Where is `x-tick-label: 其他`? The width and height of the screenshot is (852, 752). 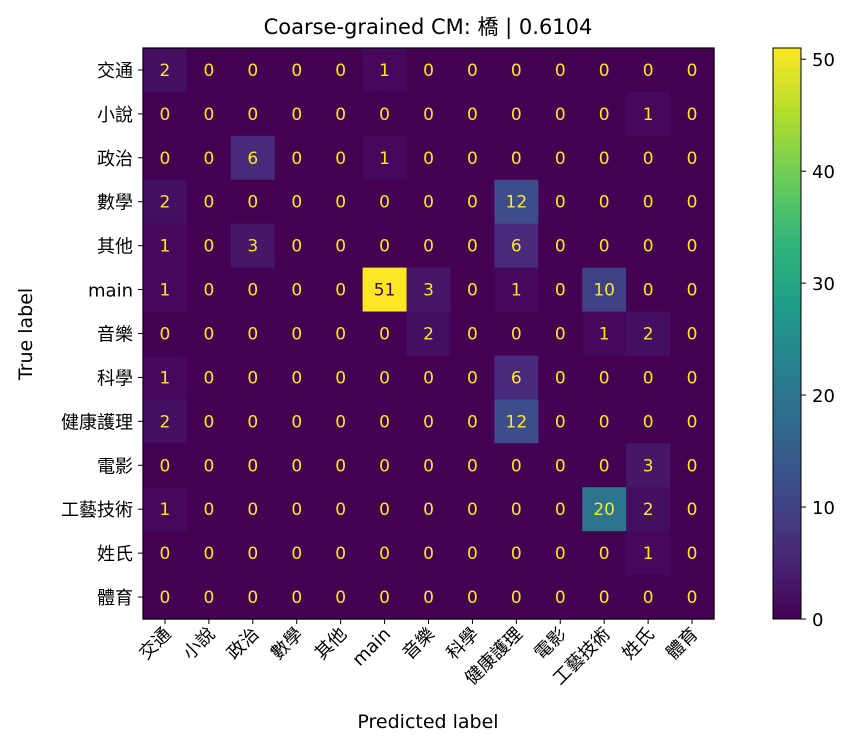
x-tick-label: 其他 is located at coordinates (331, 644).